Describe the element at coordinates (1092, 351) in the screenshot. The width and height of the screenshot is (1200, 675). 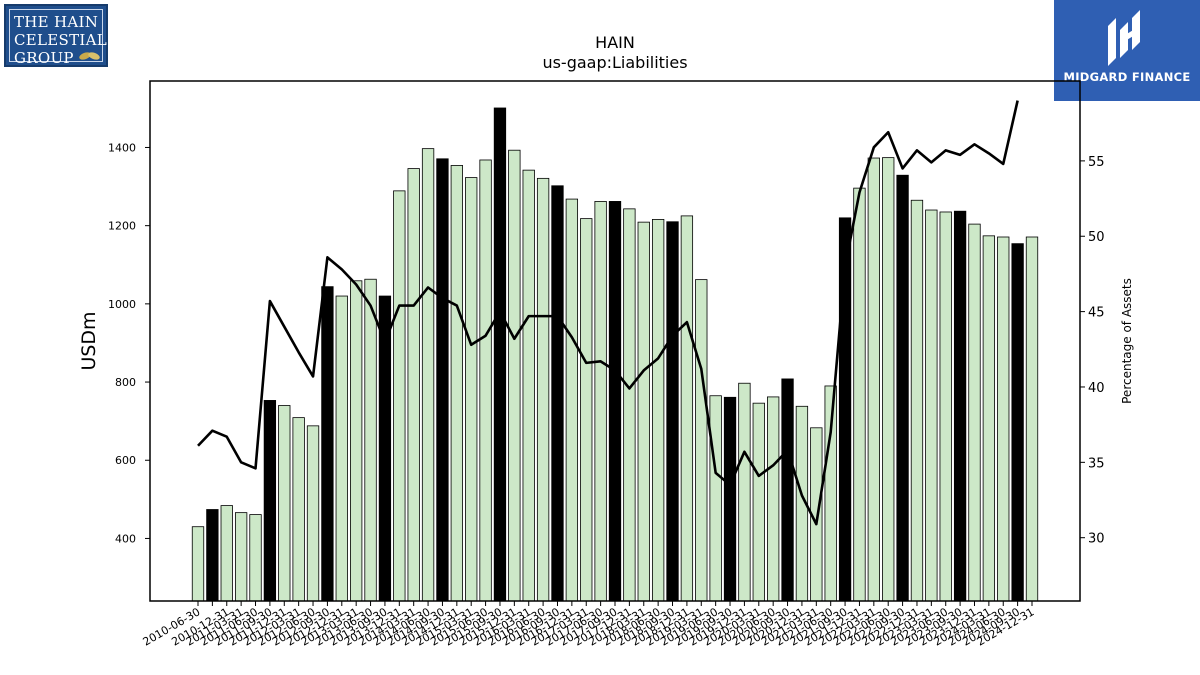
I see `y2-axis: 30 35 40 45 50 55` at that location.